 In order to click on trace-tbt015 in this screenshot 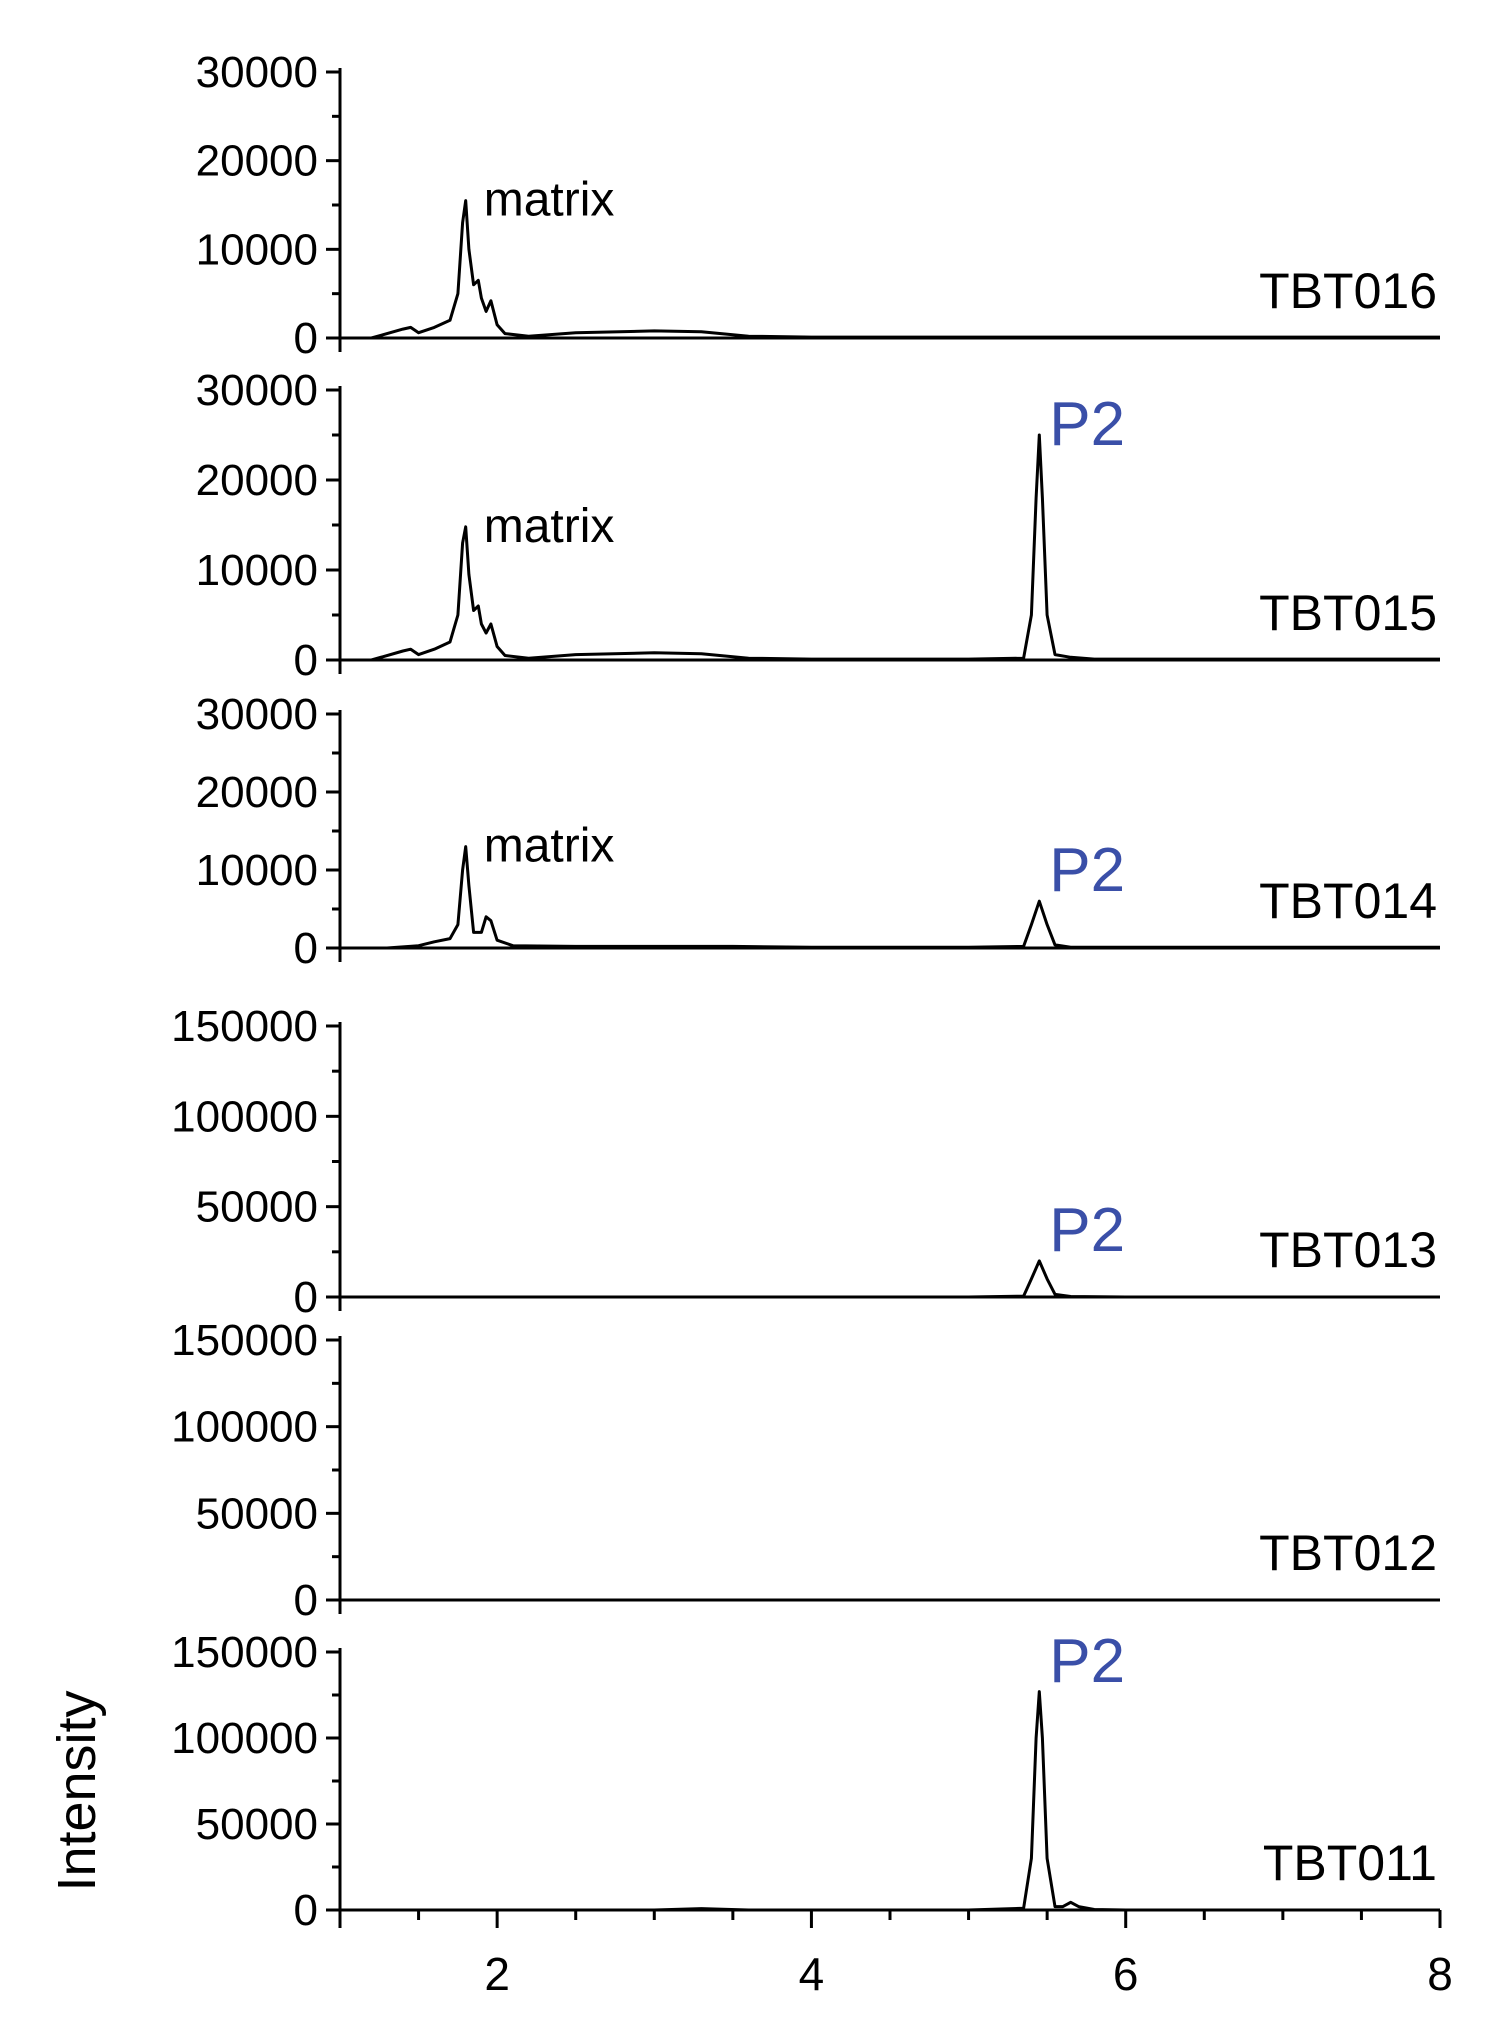, I will do `click(890, 547)`.